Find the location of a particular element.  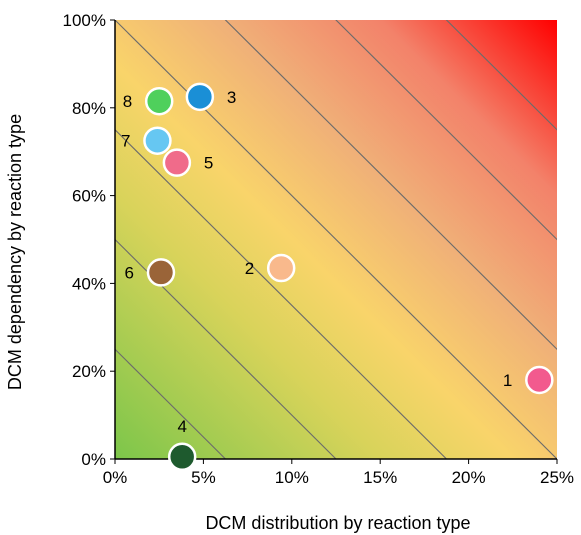

x-tick-label: 10% is located at coordinates (292, 477).